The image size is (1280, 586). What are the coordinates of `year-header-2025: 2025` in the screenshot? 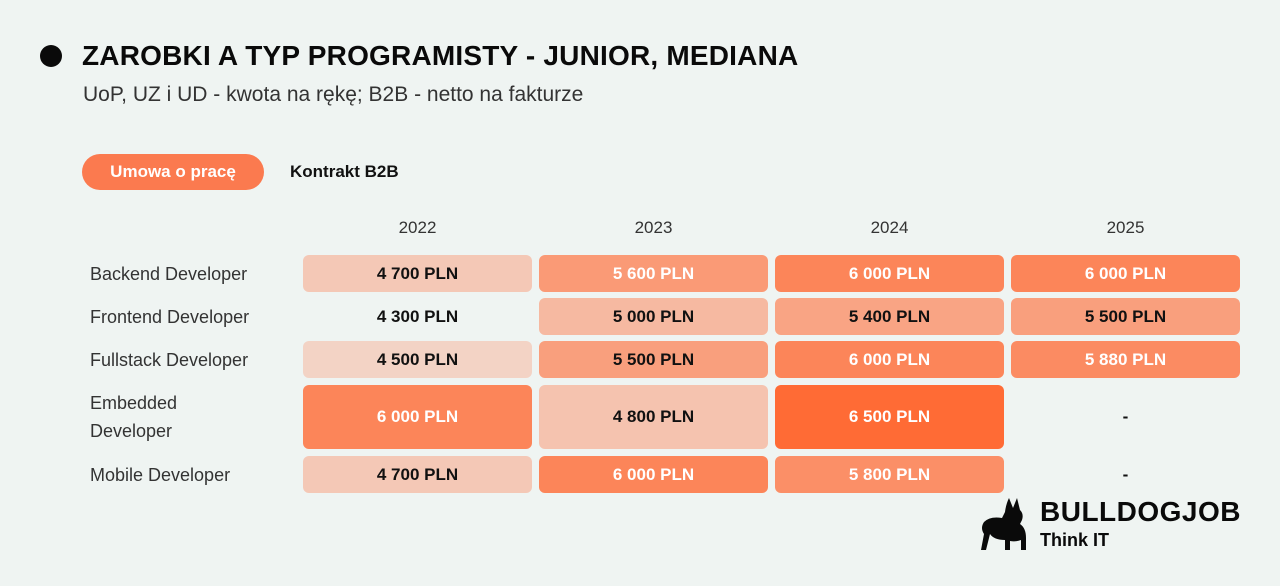 It's located at (1125, 227).